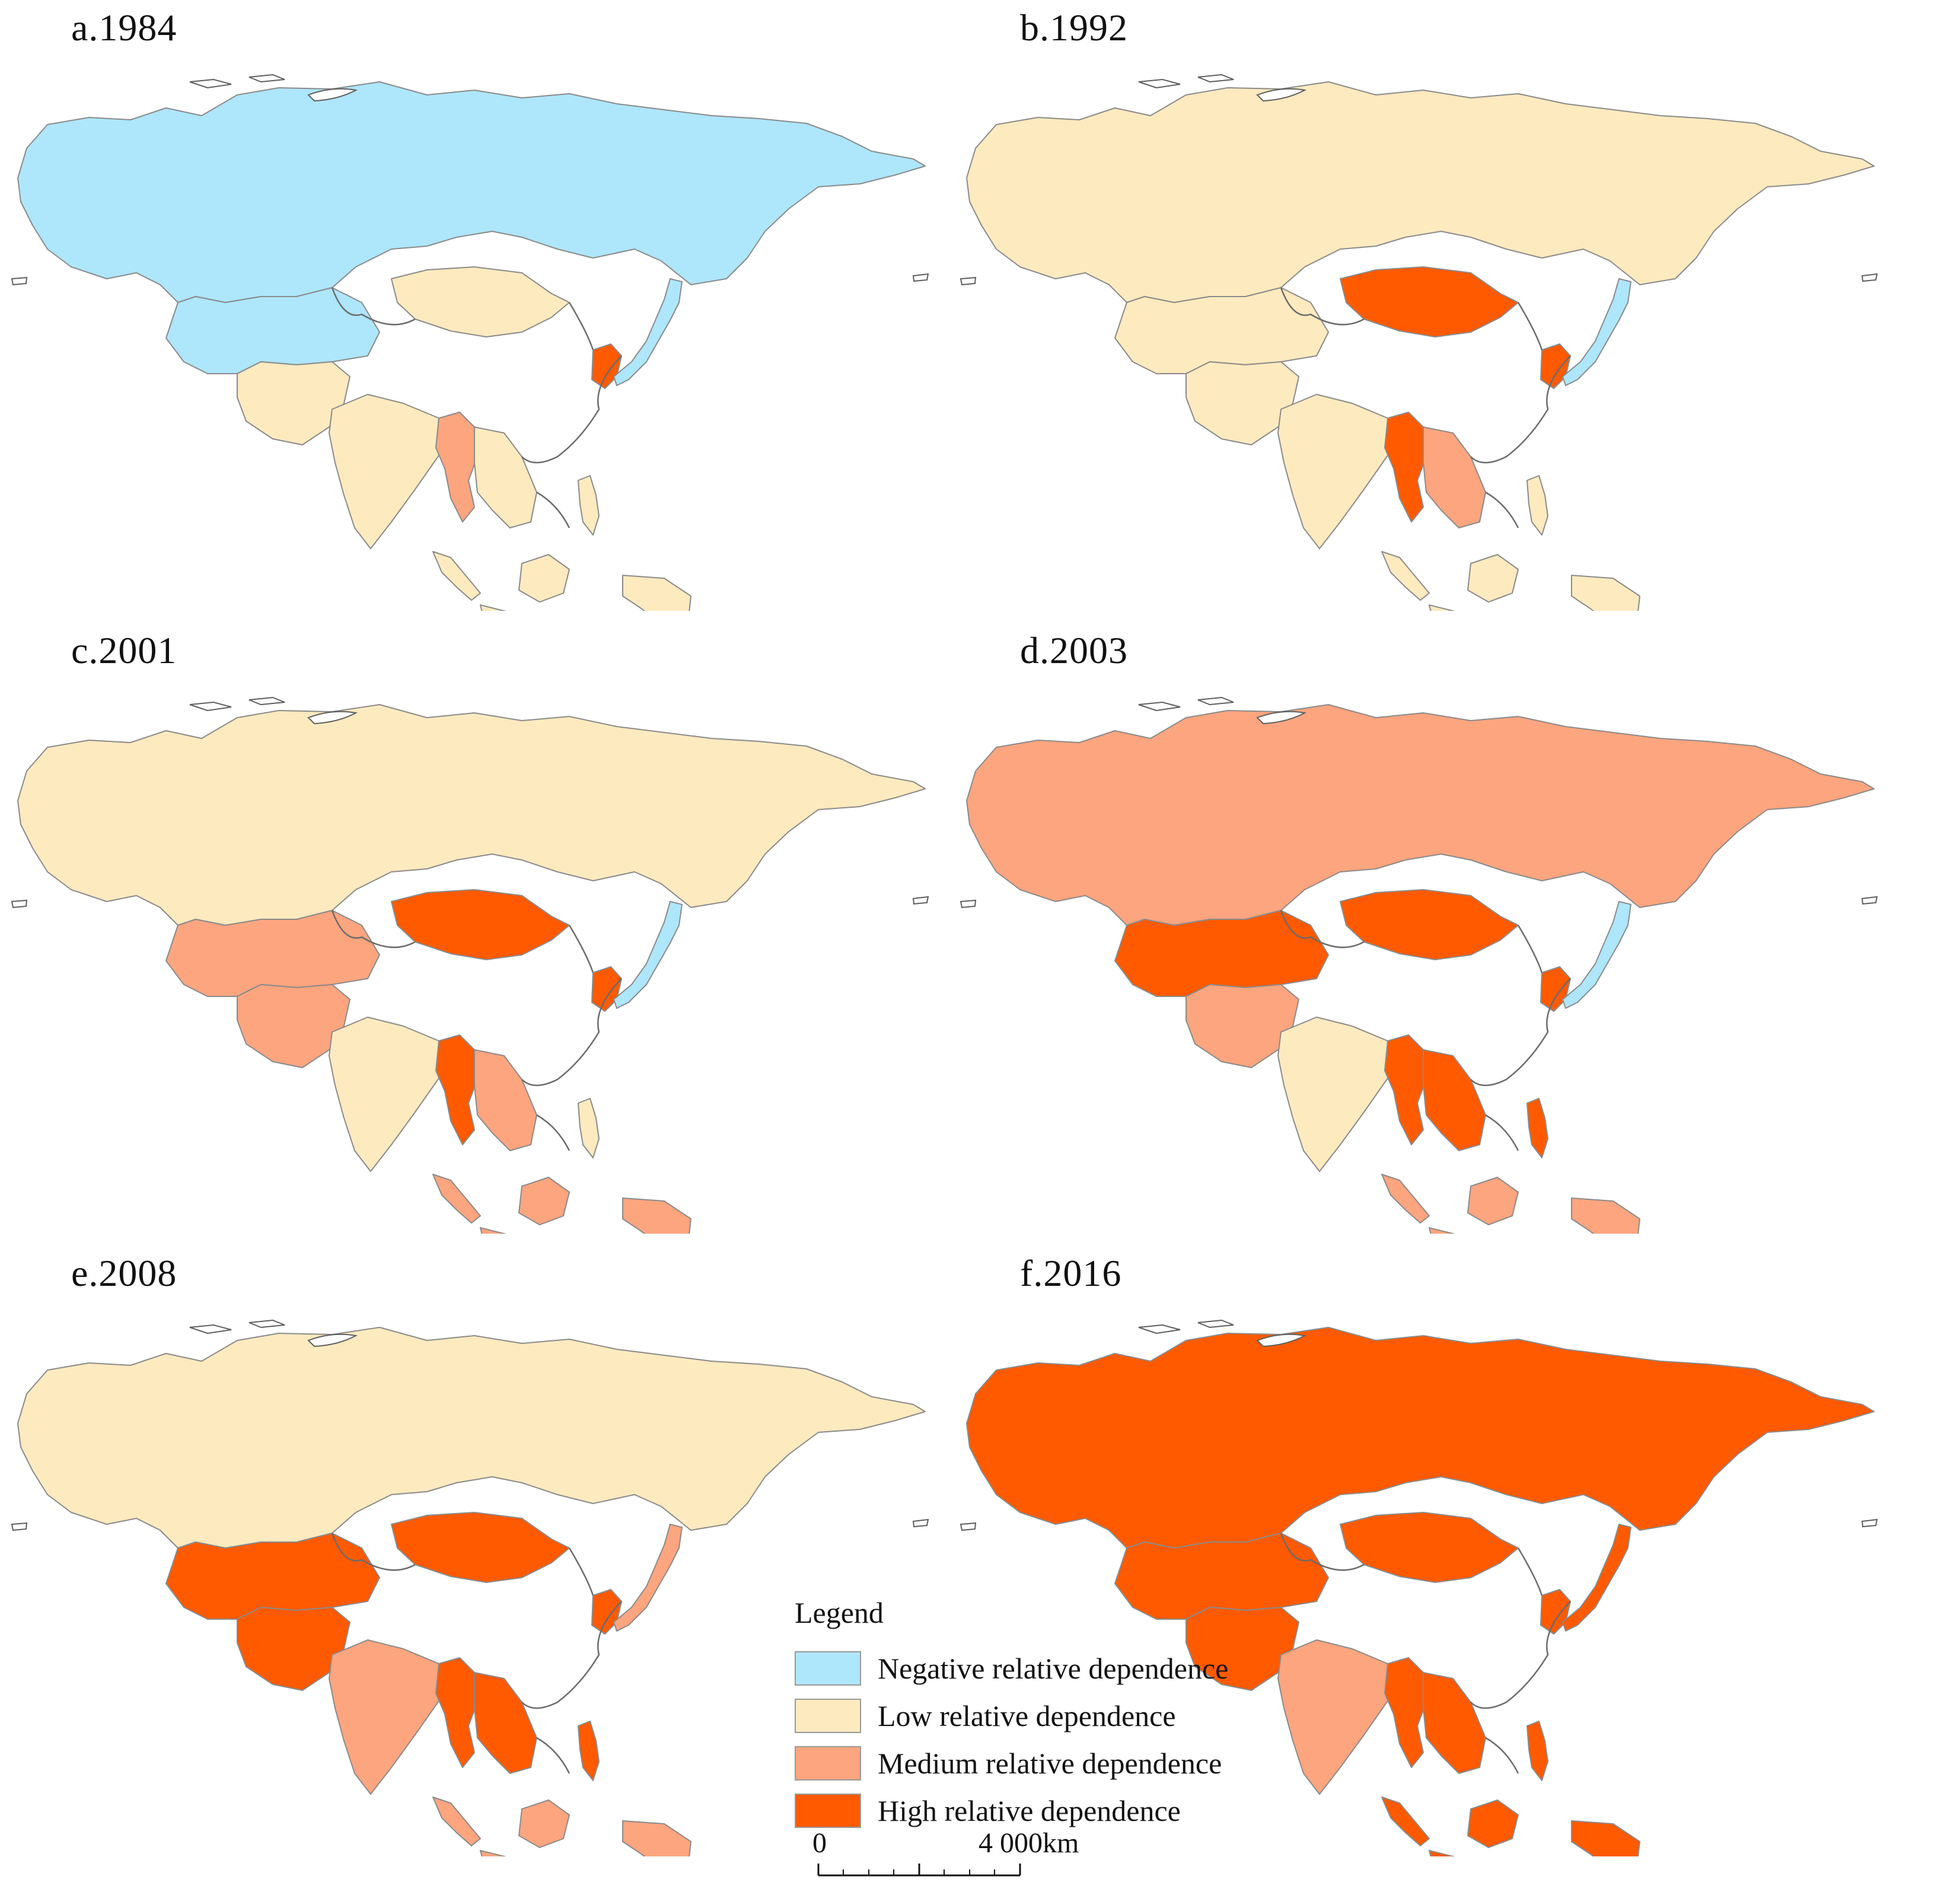 The image size is (1960, 1892). I want to click on legend-title: Legend, so click(839, 1612).